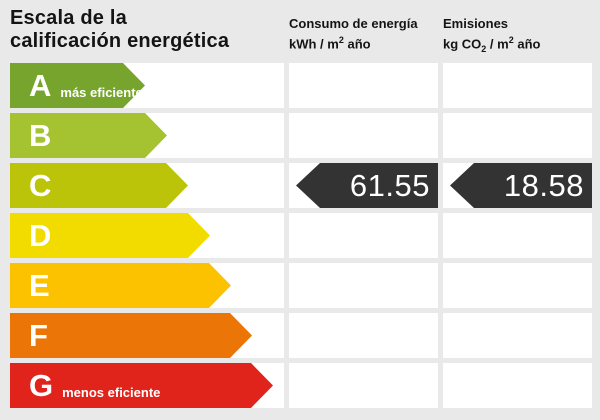 The height and width of the screenshot is (420, 600). I want to click on page-title: Escala de la calificación energética, so click(119, 30).